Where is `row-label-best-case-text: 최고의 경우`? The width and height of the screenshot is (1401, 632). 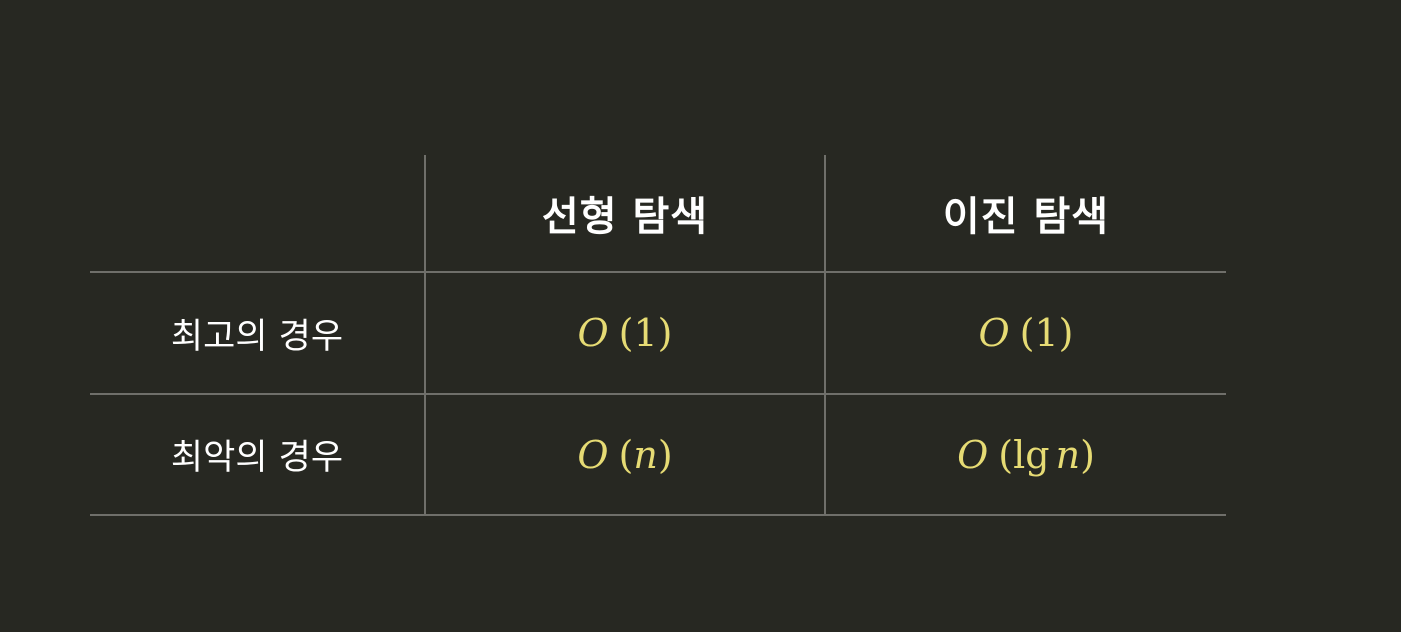
row-label-best-case-text: 최고의 경우 is located at coordinates (257, 336).